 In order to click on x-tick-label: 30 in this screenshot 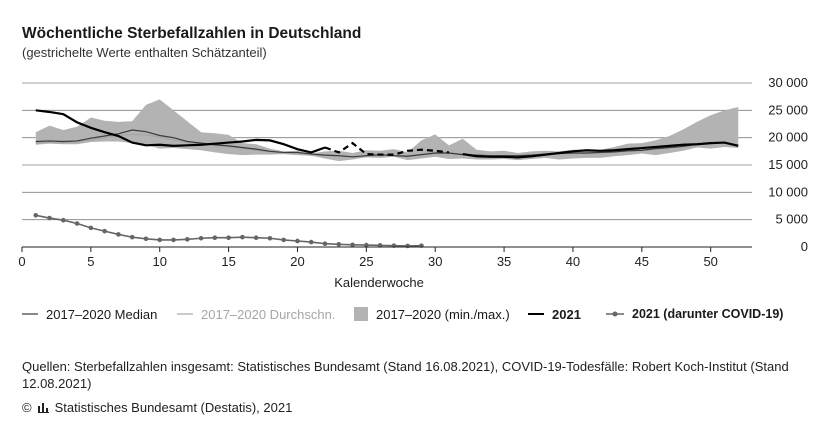, I will do `click(435, 261)`.